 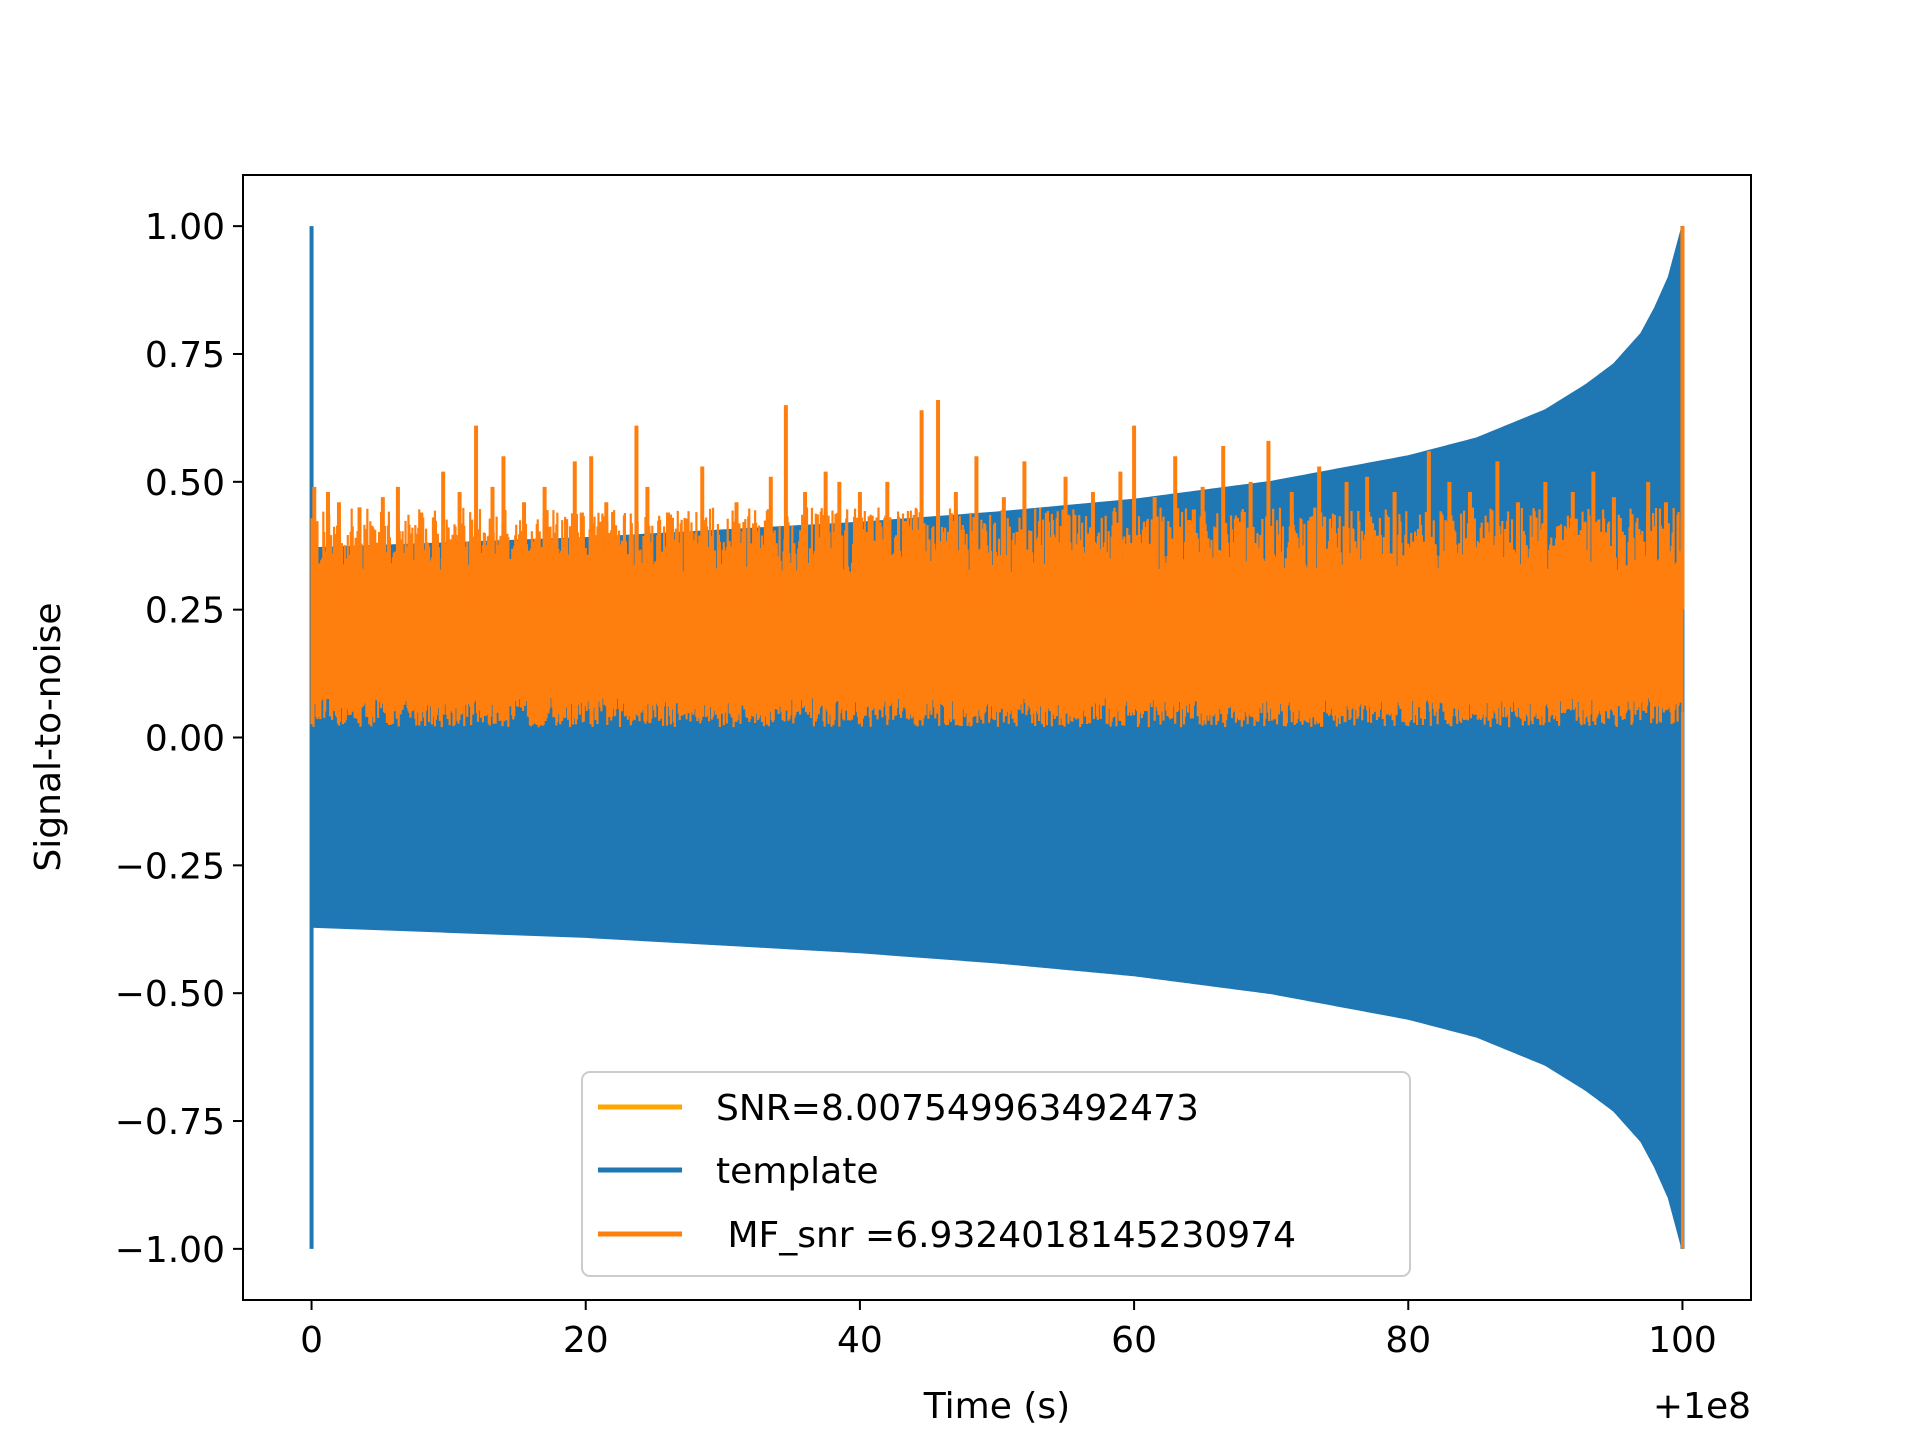 I want to click on y-axis: 1.00 0.75 0.50 0.25 0.00 −0.25 −0.50 −0.75 −1.00, so click(x=179, y=739).